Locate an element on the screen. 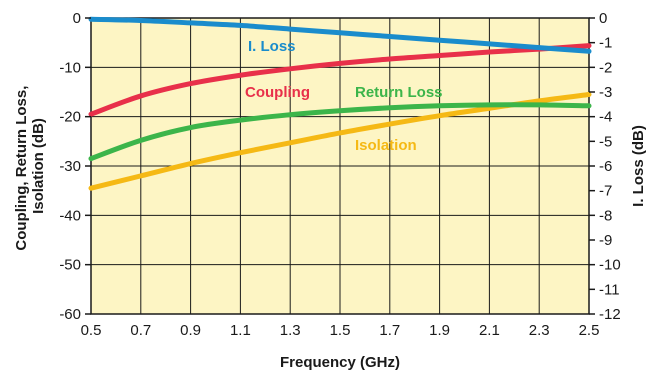 The image size is (659, 381). y-right-tick-label: -6 is located at coordinates (605, 166).